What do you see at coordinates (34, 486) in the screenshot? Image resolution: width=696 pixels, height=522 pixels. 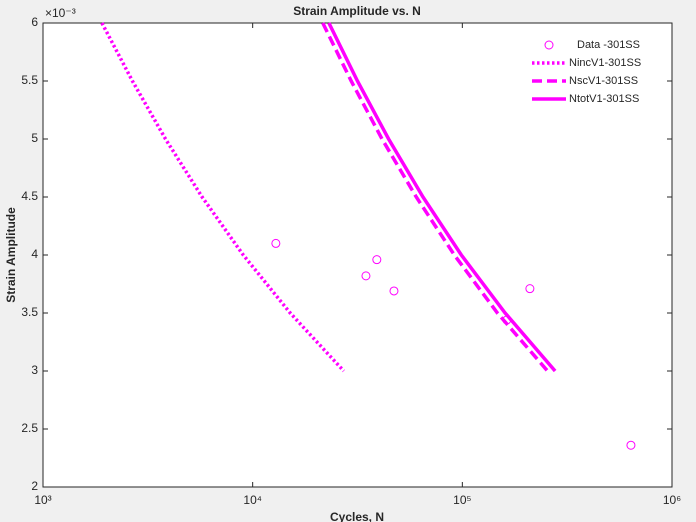 I see `y-tick-label: 2` at bounding box center [34, 486].